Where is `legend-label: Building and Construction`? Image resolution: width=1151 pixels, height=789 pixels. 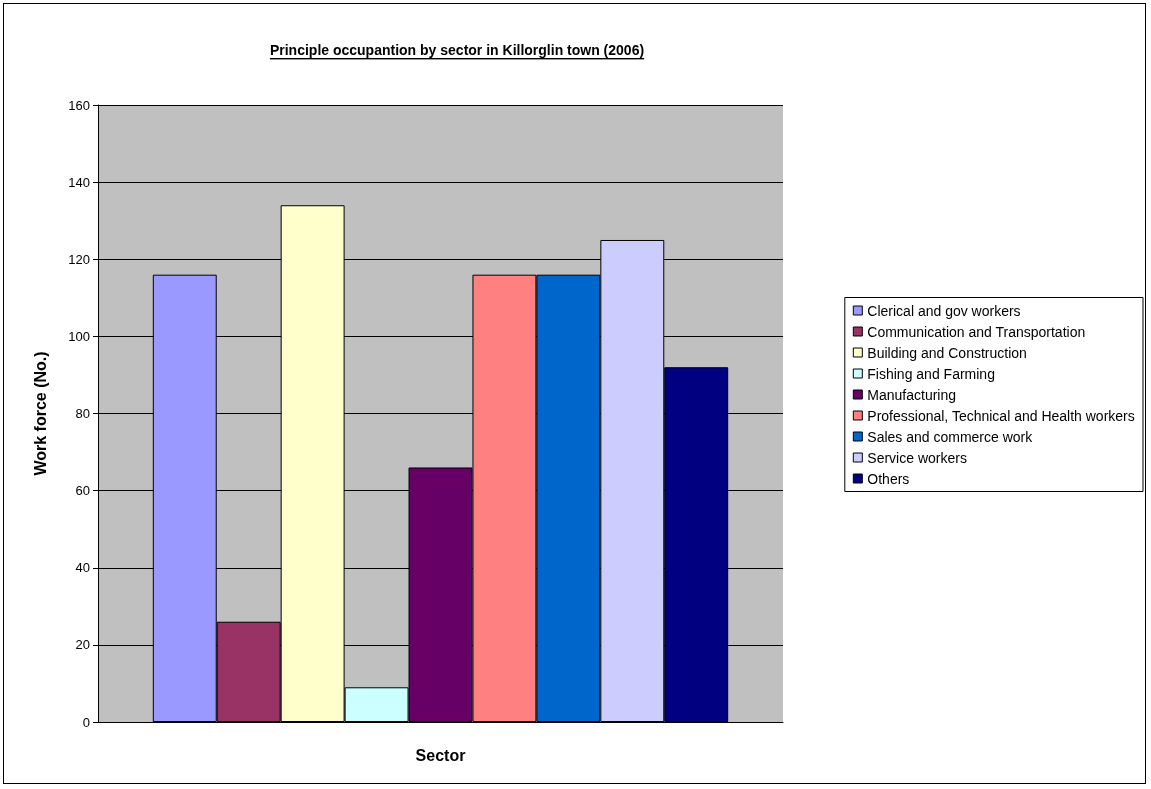 legend-label: Building and Construction is located at coordinates (947, 352).